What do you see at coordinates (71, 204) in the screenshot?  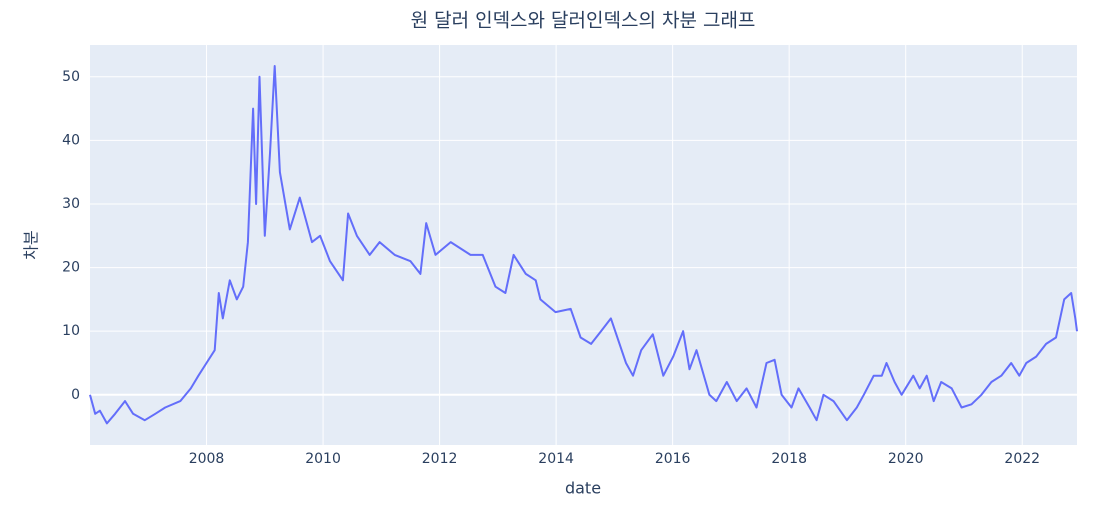 I see `y-tick-label: 30` at bounding box center [71, 204].